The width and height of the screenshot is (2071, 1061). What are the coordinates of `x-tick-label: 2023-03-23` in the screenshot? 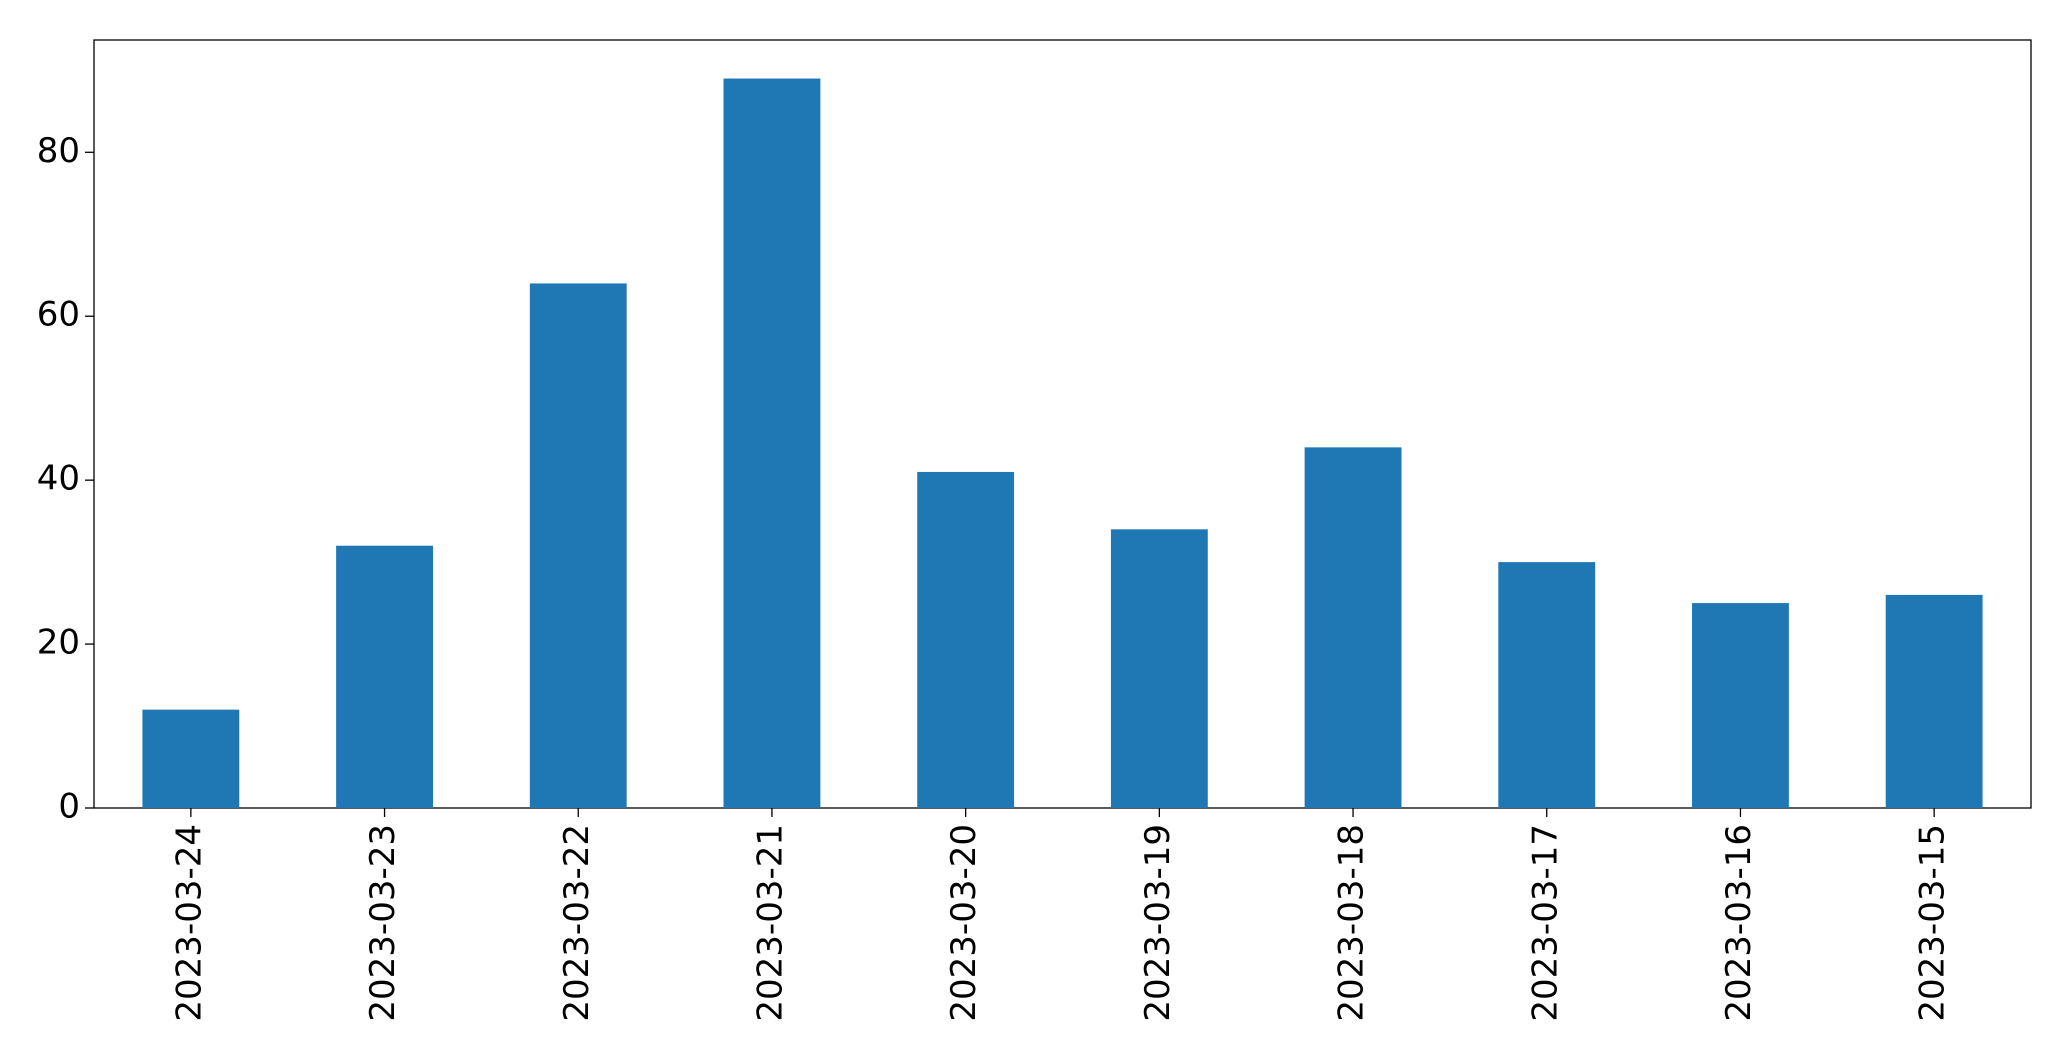 It's located at (383, 923).